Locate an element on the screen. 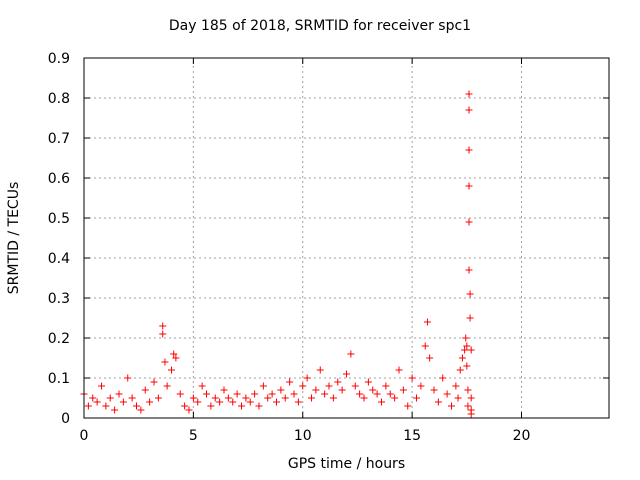  y-tick-label: 0.8 is located at coordinates (59, 99).